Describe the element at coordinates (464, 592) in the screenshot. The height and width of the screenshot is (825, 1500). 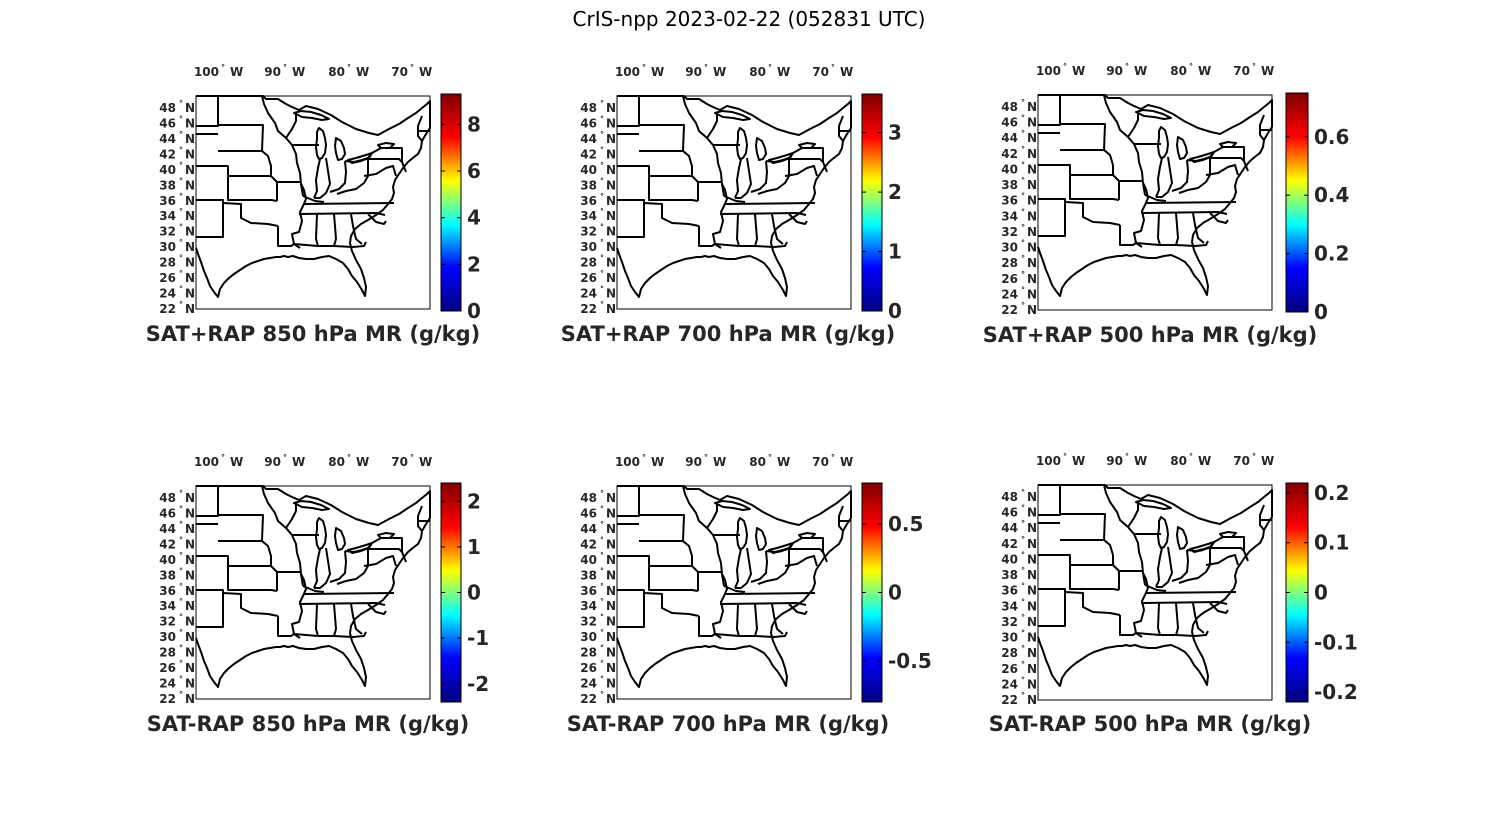
I see `colorbar: -2 -1 0 1 2` at that location.